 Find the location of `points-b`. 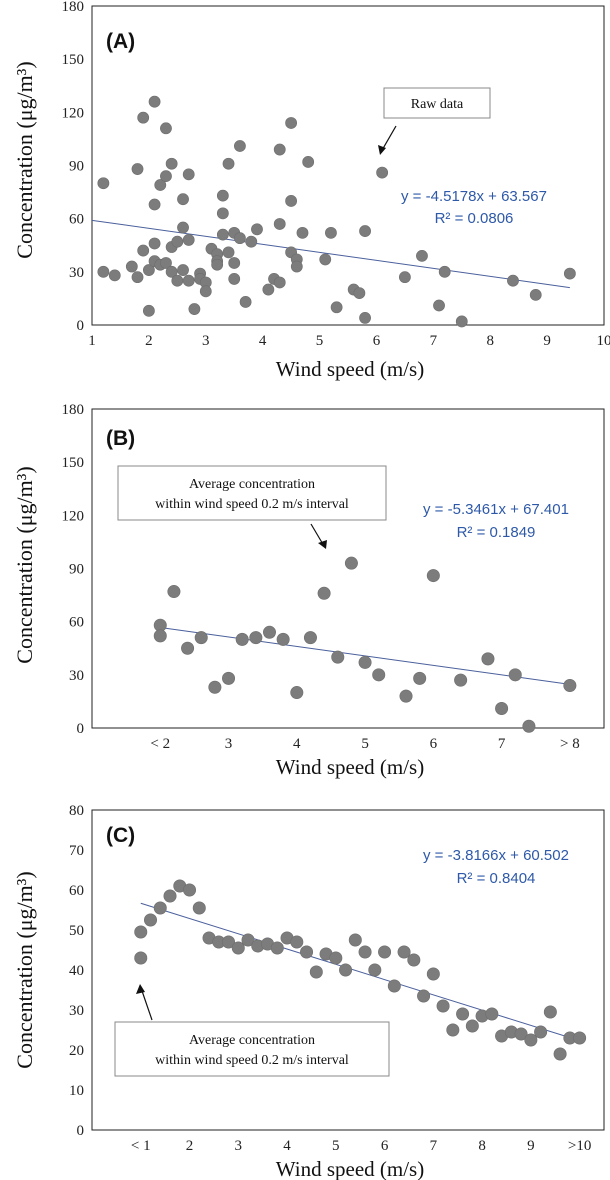

points-b is located at coordinates (365, 644).